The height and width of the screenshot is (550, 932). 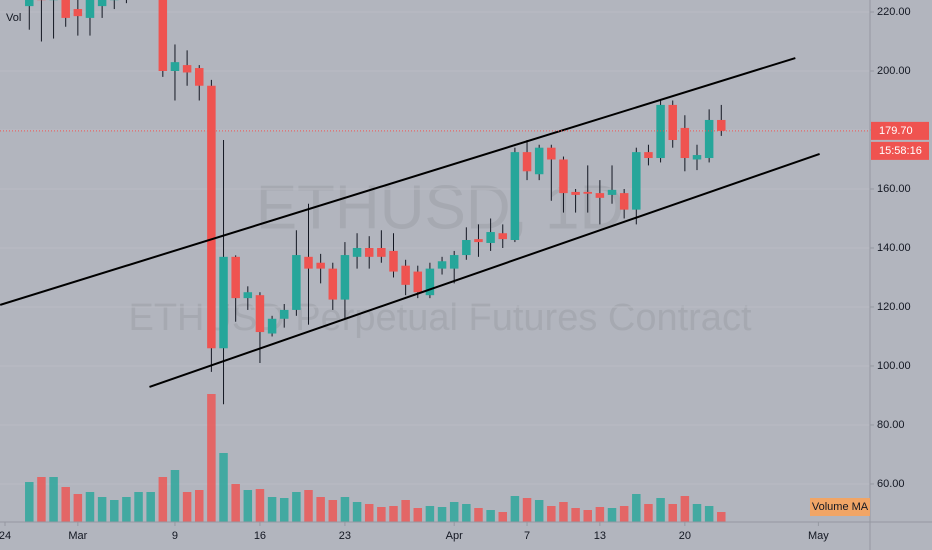 I want to click on y-tick-label: 160.00, so click(x=894, y=189).